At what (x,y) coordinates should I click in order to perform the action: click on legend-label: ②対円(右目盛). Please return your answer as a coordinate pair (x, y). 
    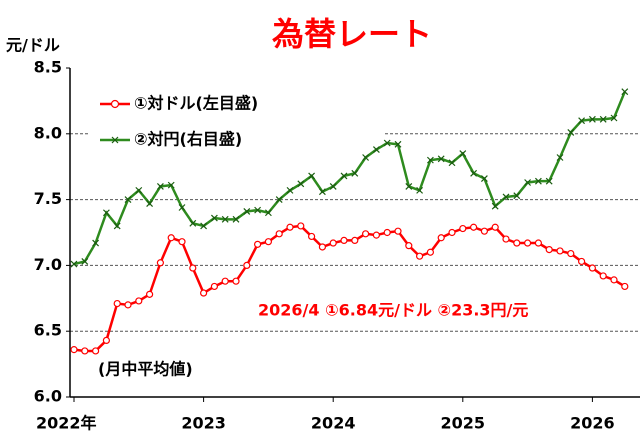
    Looking at the image, I should click on (188, 139).